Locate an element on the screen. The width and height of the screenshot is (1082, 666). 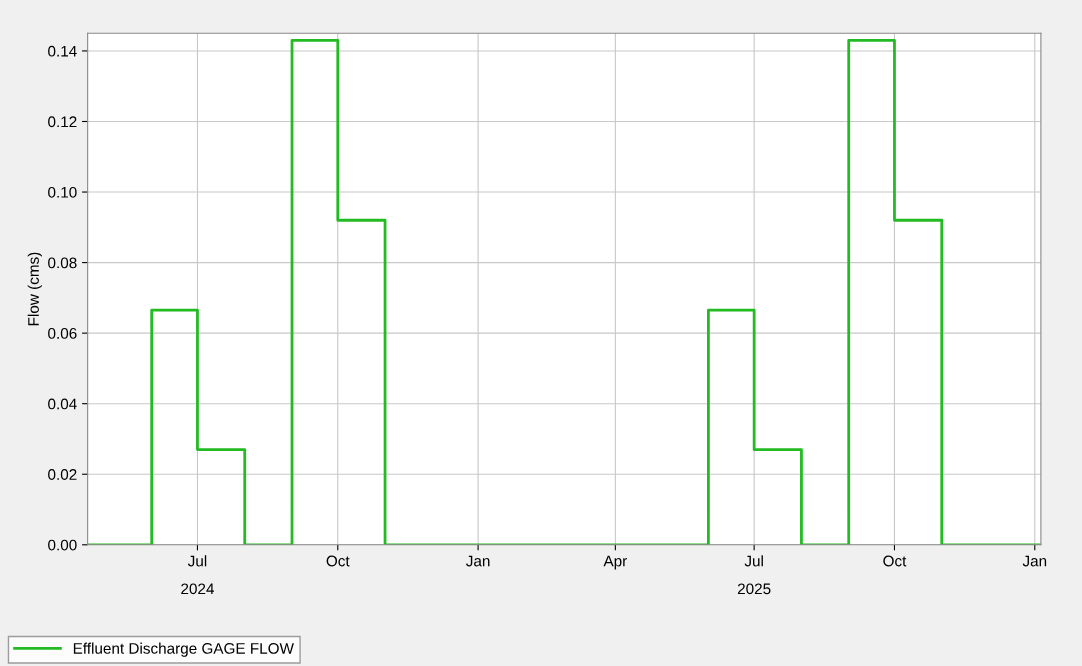
y-axis-title: Flow (cms) is located at coordinates (34, 289).